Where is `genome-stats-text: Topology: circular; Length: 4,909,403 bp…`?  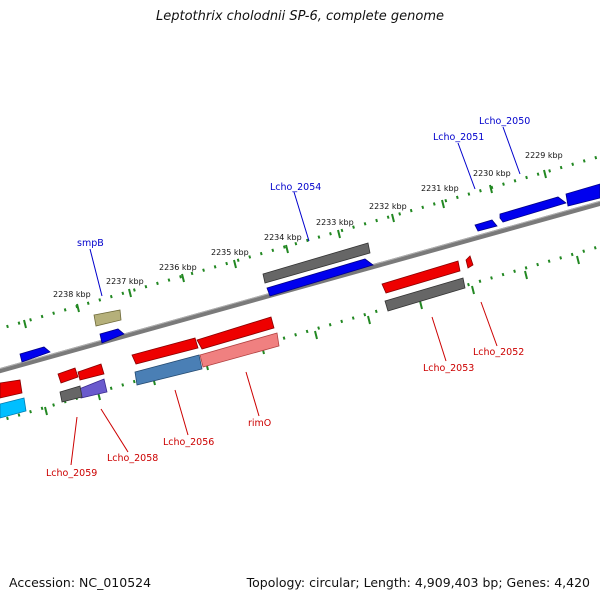
genome-stats-text: Topology: circular; Length: 4,909,403 bp… is located at coordinates (418, 582).